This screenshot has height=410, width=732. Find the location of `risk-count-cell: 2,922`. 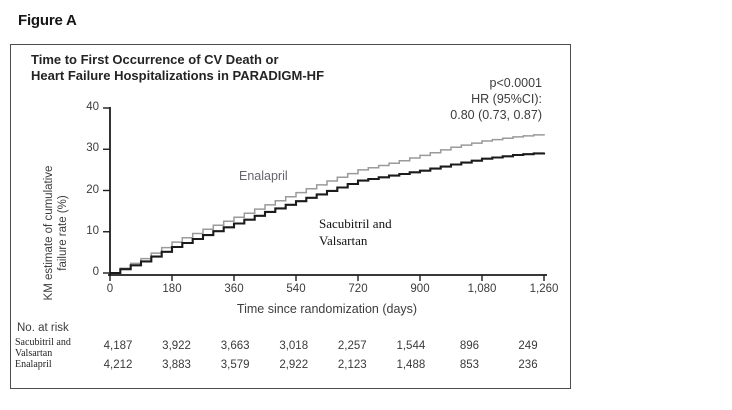

risk-count-cell: 2,922 is located at coordinates (294, 365).